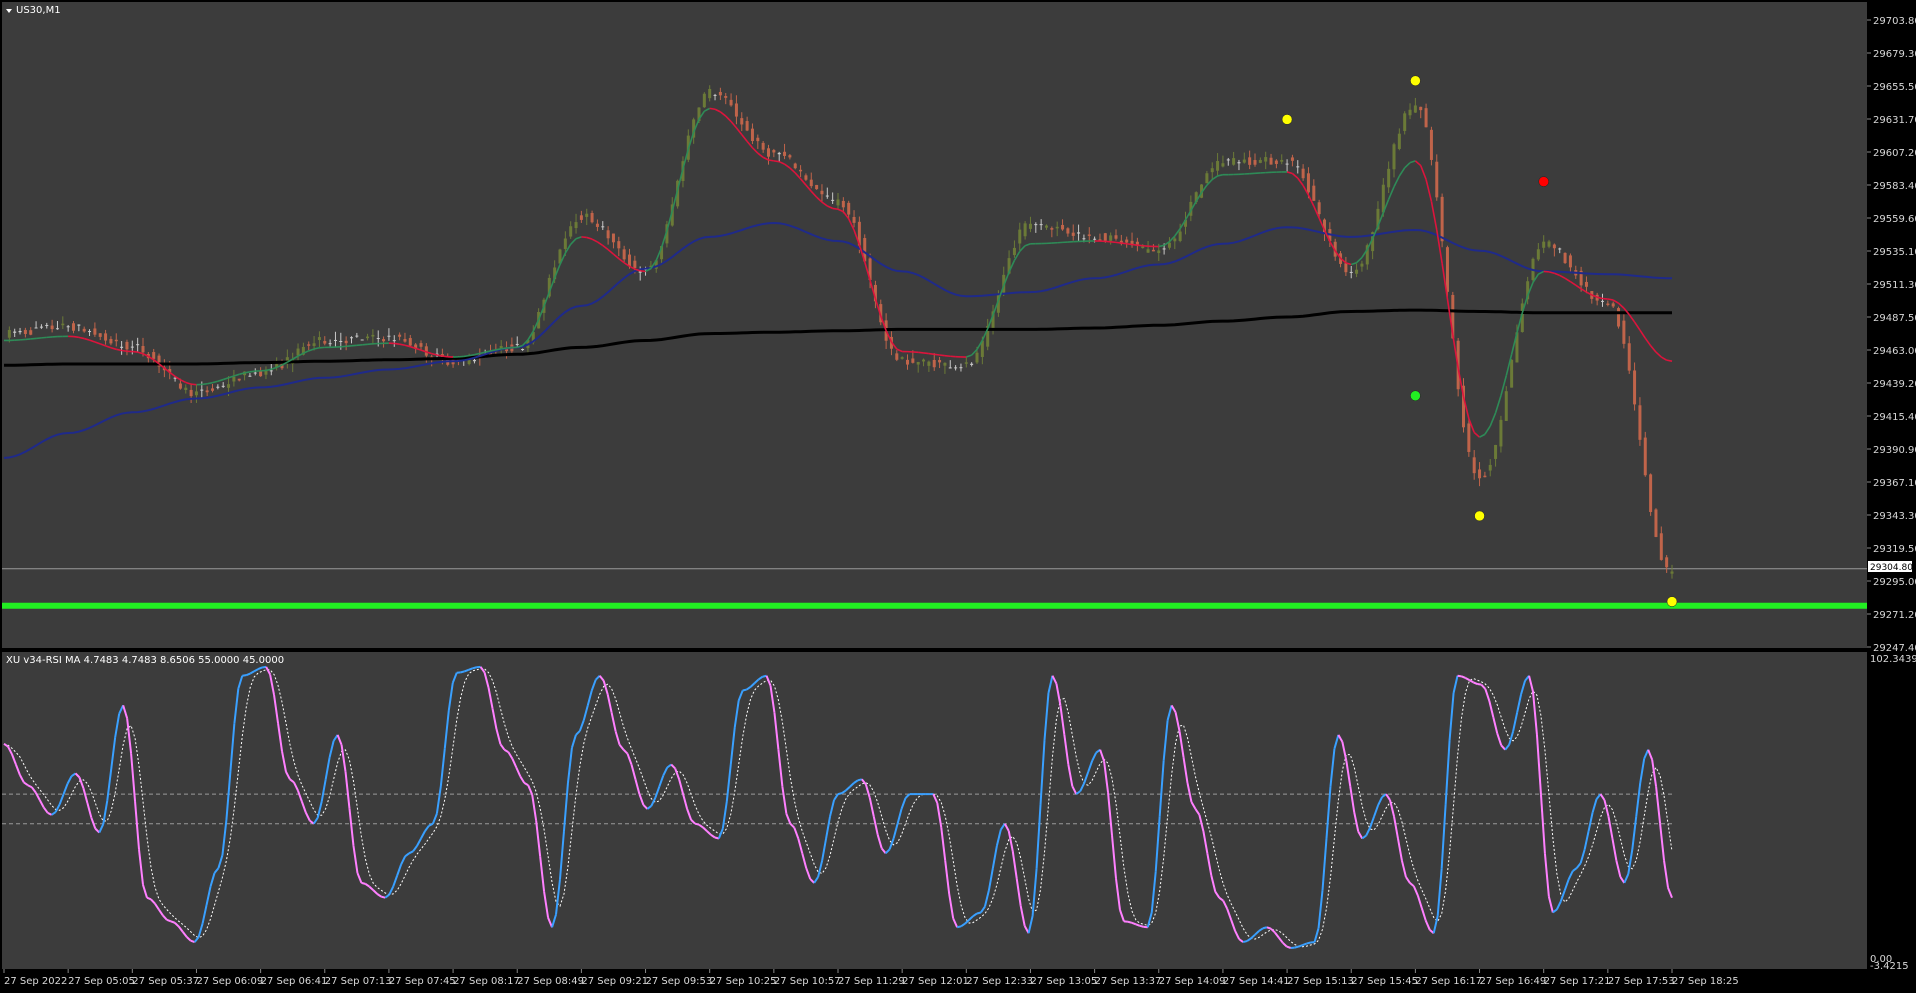  What do you see at coordinates (1889, 966) in the screenshot?
I see `rsi-min-label: -3.4215` at bounding box center [1889, 966].